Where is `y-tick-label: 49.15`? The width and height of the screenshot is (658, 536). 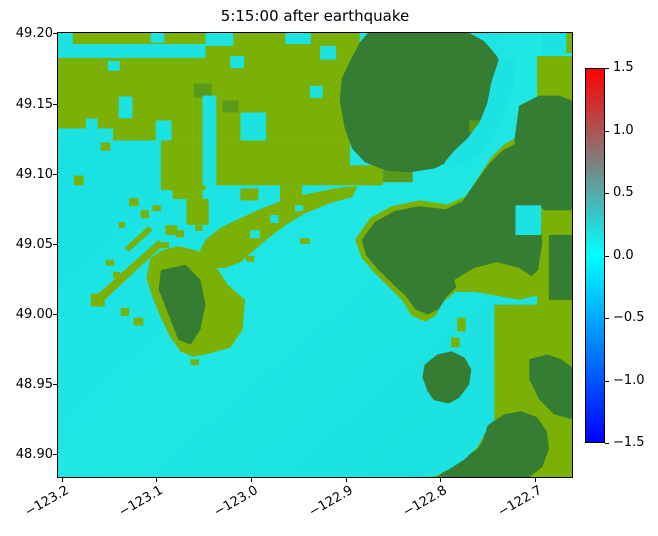 y-tick-label: 49.15 is located at coordinates (34, 104).